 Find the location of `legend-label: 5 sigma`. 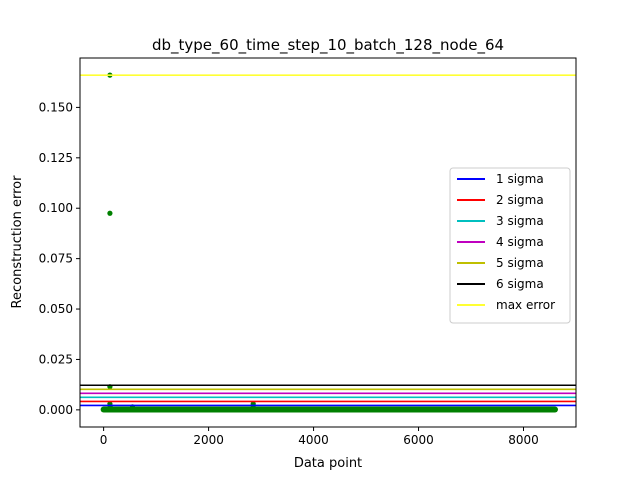

legend-label: 5 sigma is located at coordinates (520, 263).